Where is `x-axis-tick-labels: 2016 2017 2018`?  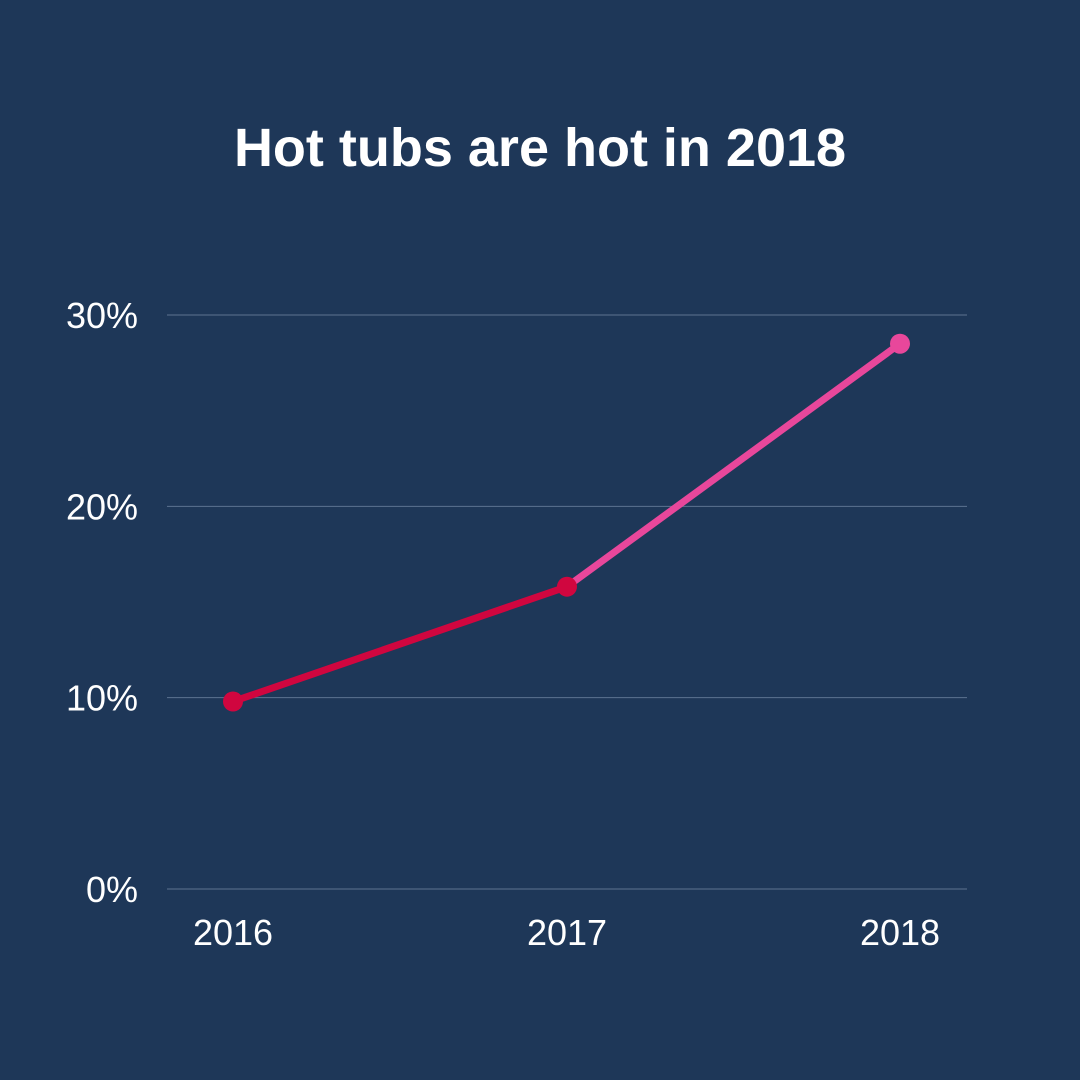 x-axis-tick-labels: 2016 2017 2018 is located at coordinates (566, 932).